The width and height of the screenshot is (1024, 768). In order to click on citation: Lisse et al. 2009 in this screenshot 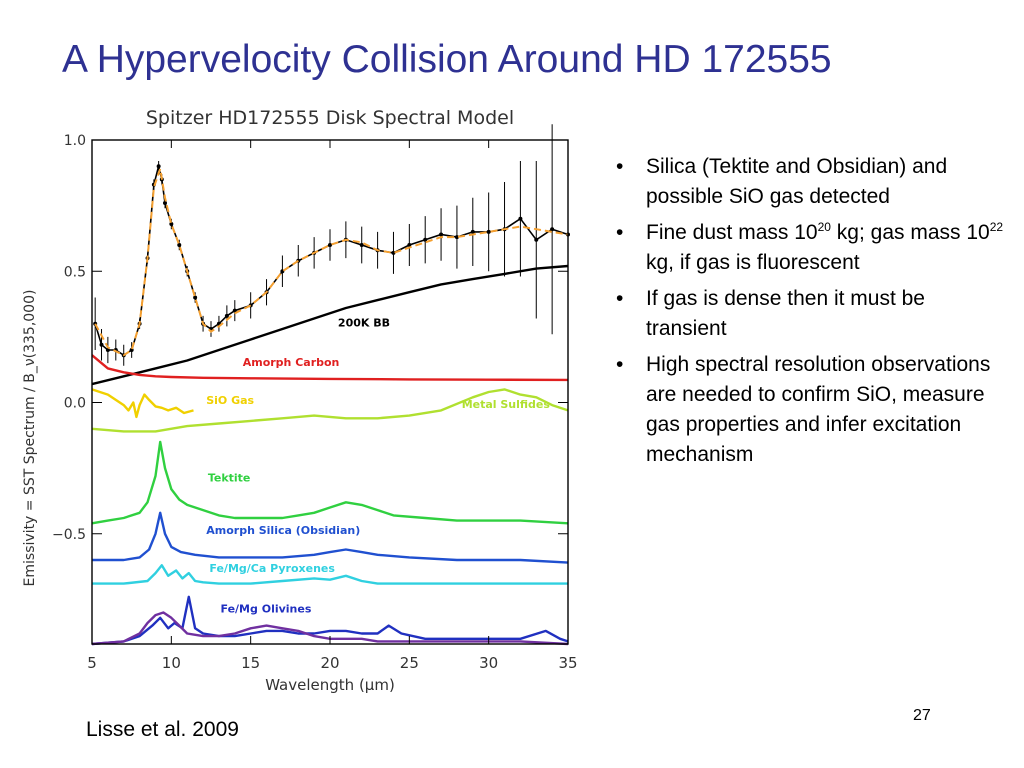, I will do `click(162, 729)`.